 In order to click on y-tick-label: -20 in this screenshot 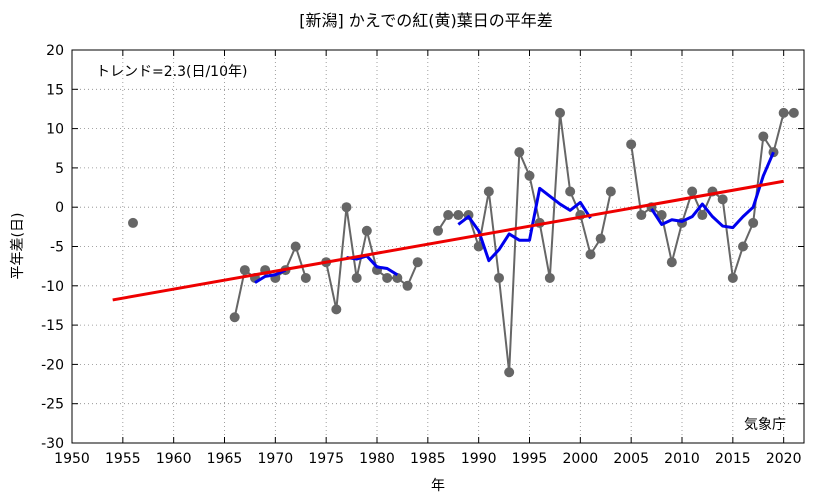, I will do `click(52, 365)`.